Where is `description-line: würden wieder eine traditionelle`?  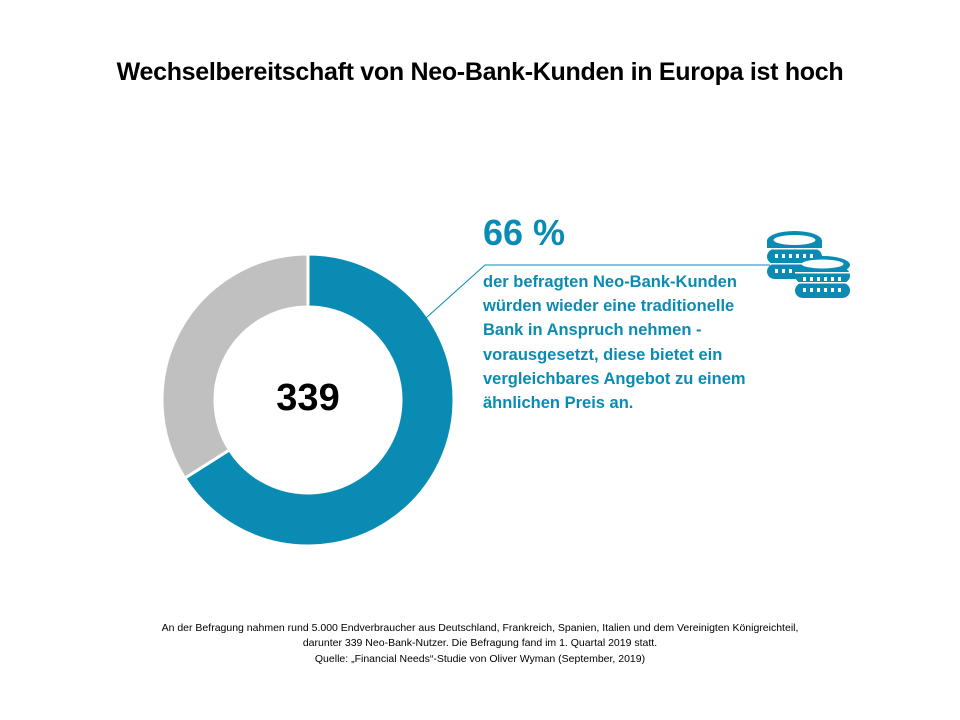 description-line: würden wieder eine traditionelle is located at coordinates (609, 306).